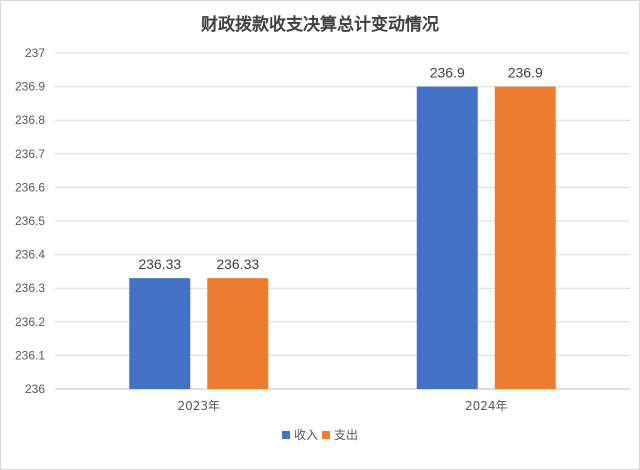  Describe the element at coordinates (35, 53) in the screenshot. I see `y-tick-label: 237` at that location.